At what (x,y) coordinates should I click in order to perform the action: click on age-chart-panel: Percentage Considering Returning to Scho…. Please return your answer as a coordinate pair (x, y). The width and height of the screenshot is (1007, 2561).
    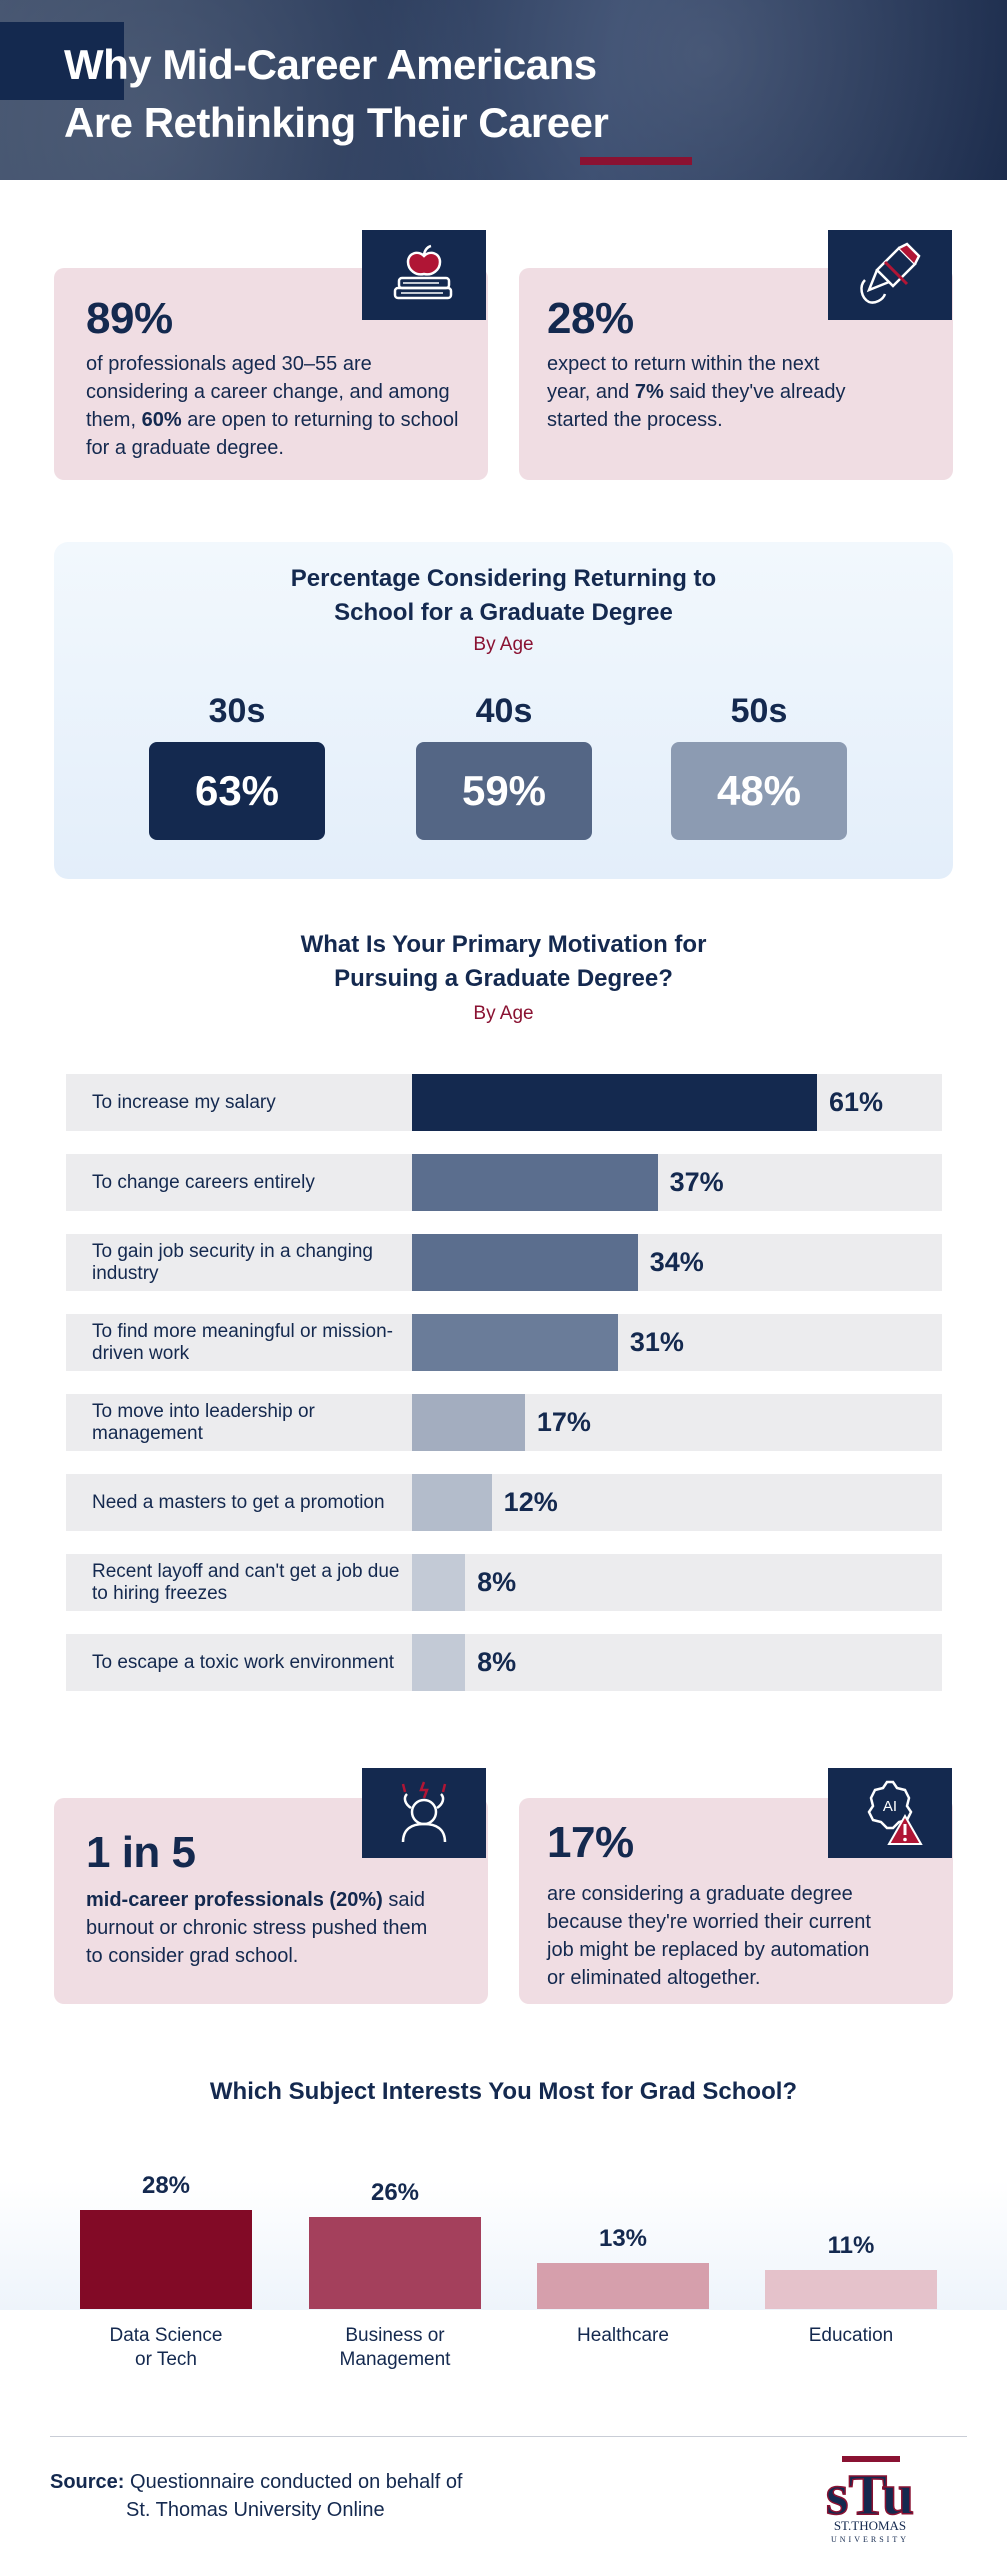
    Looking at the image, I should click on (503, 710).